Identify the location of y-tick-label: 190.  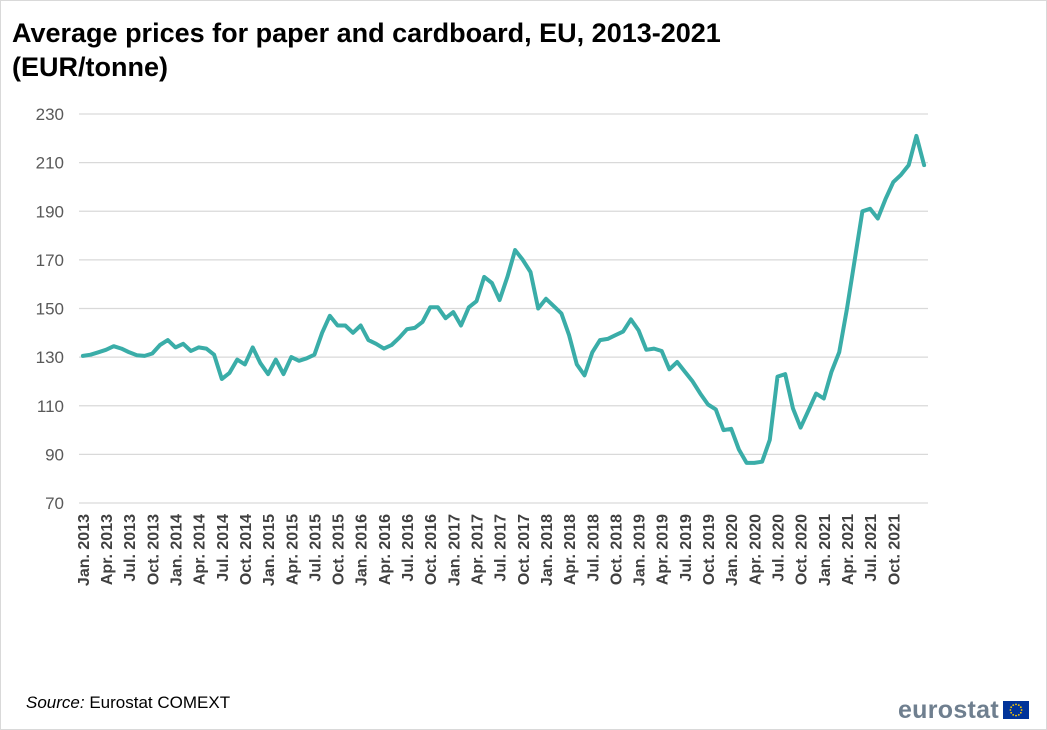
(50, 211).